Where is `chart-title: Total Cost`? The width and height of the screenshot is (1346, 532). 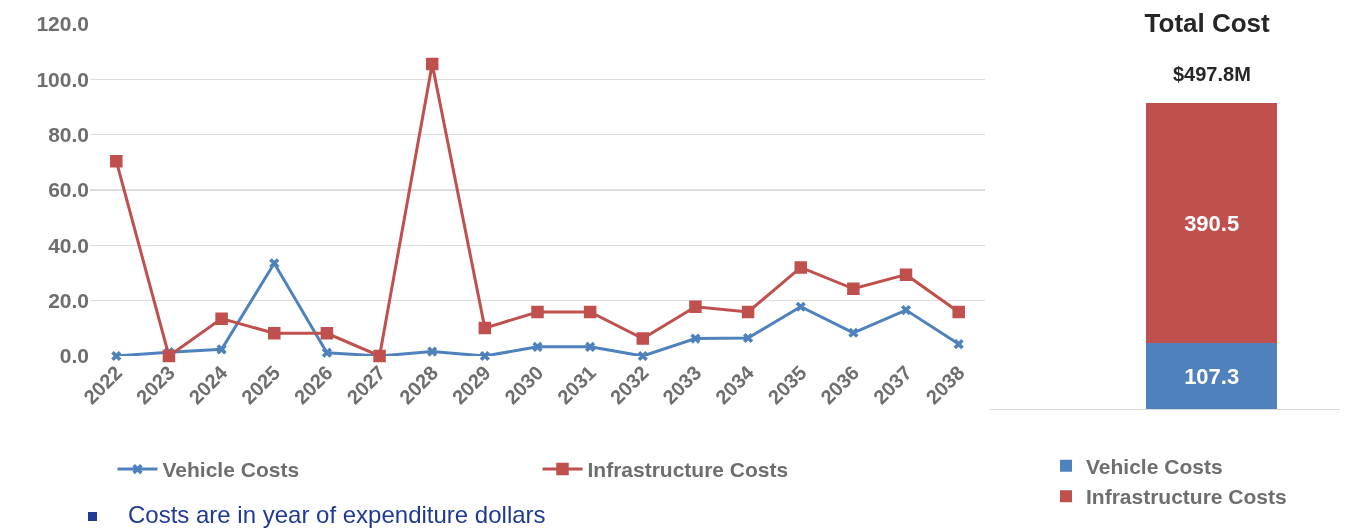
chart-title: Total Cost is located at coordinates (1207, 22).